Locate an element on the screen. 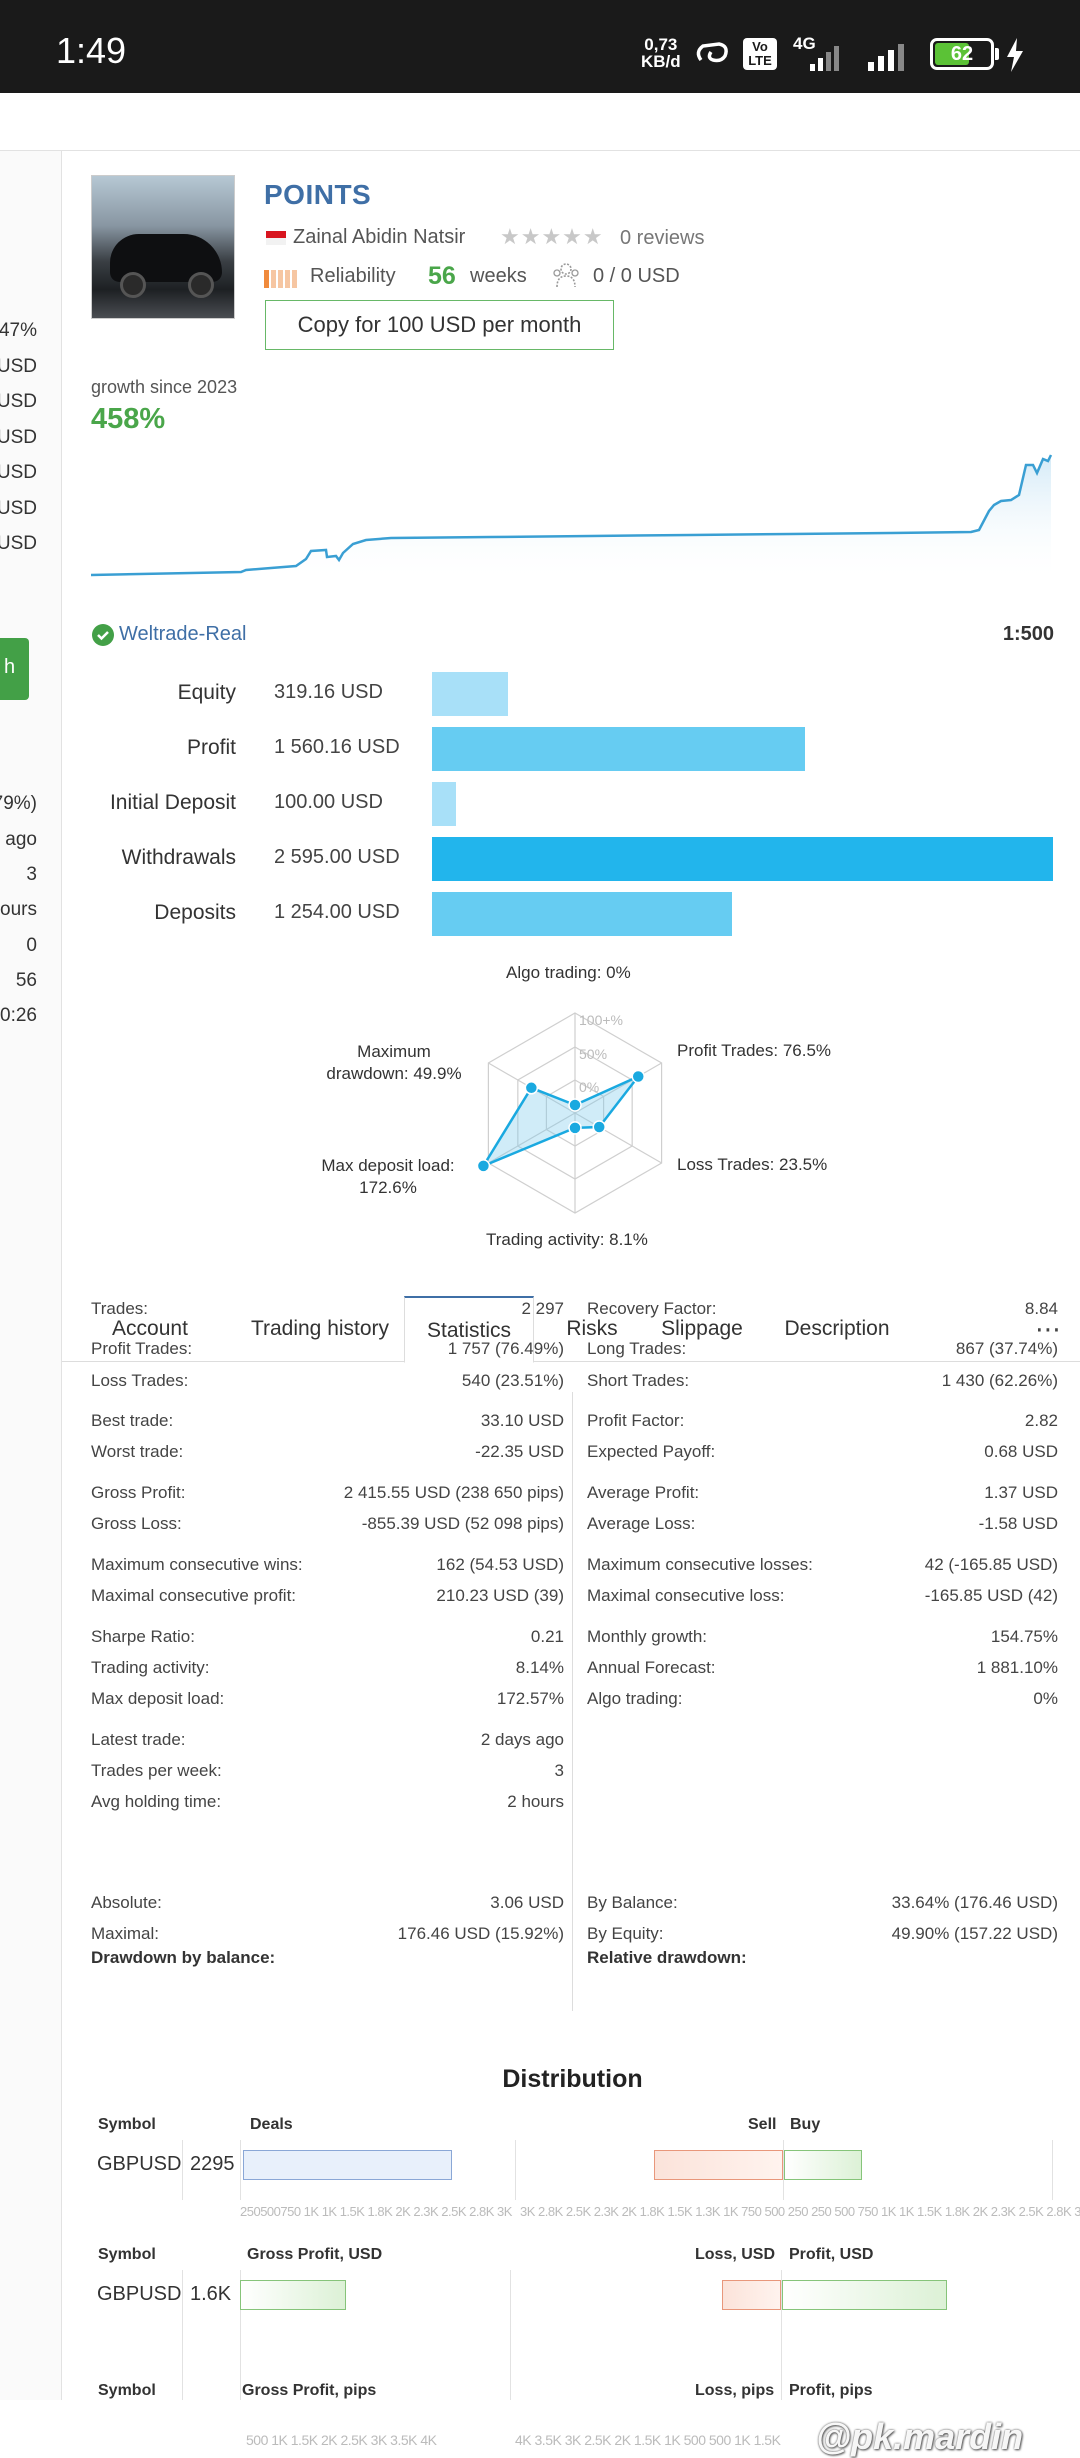 The image size is (1080, 2458). stat-value: 8.84 is located at coordinates (1041, 1308).